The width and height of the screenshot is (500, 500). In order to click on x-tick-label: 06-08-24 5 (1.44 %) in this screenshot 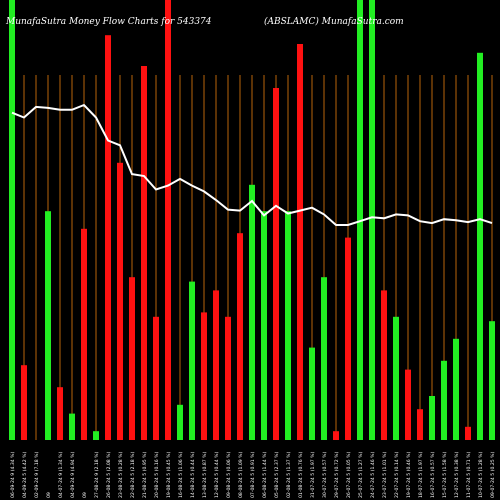, I will do `click(265, 474)`.